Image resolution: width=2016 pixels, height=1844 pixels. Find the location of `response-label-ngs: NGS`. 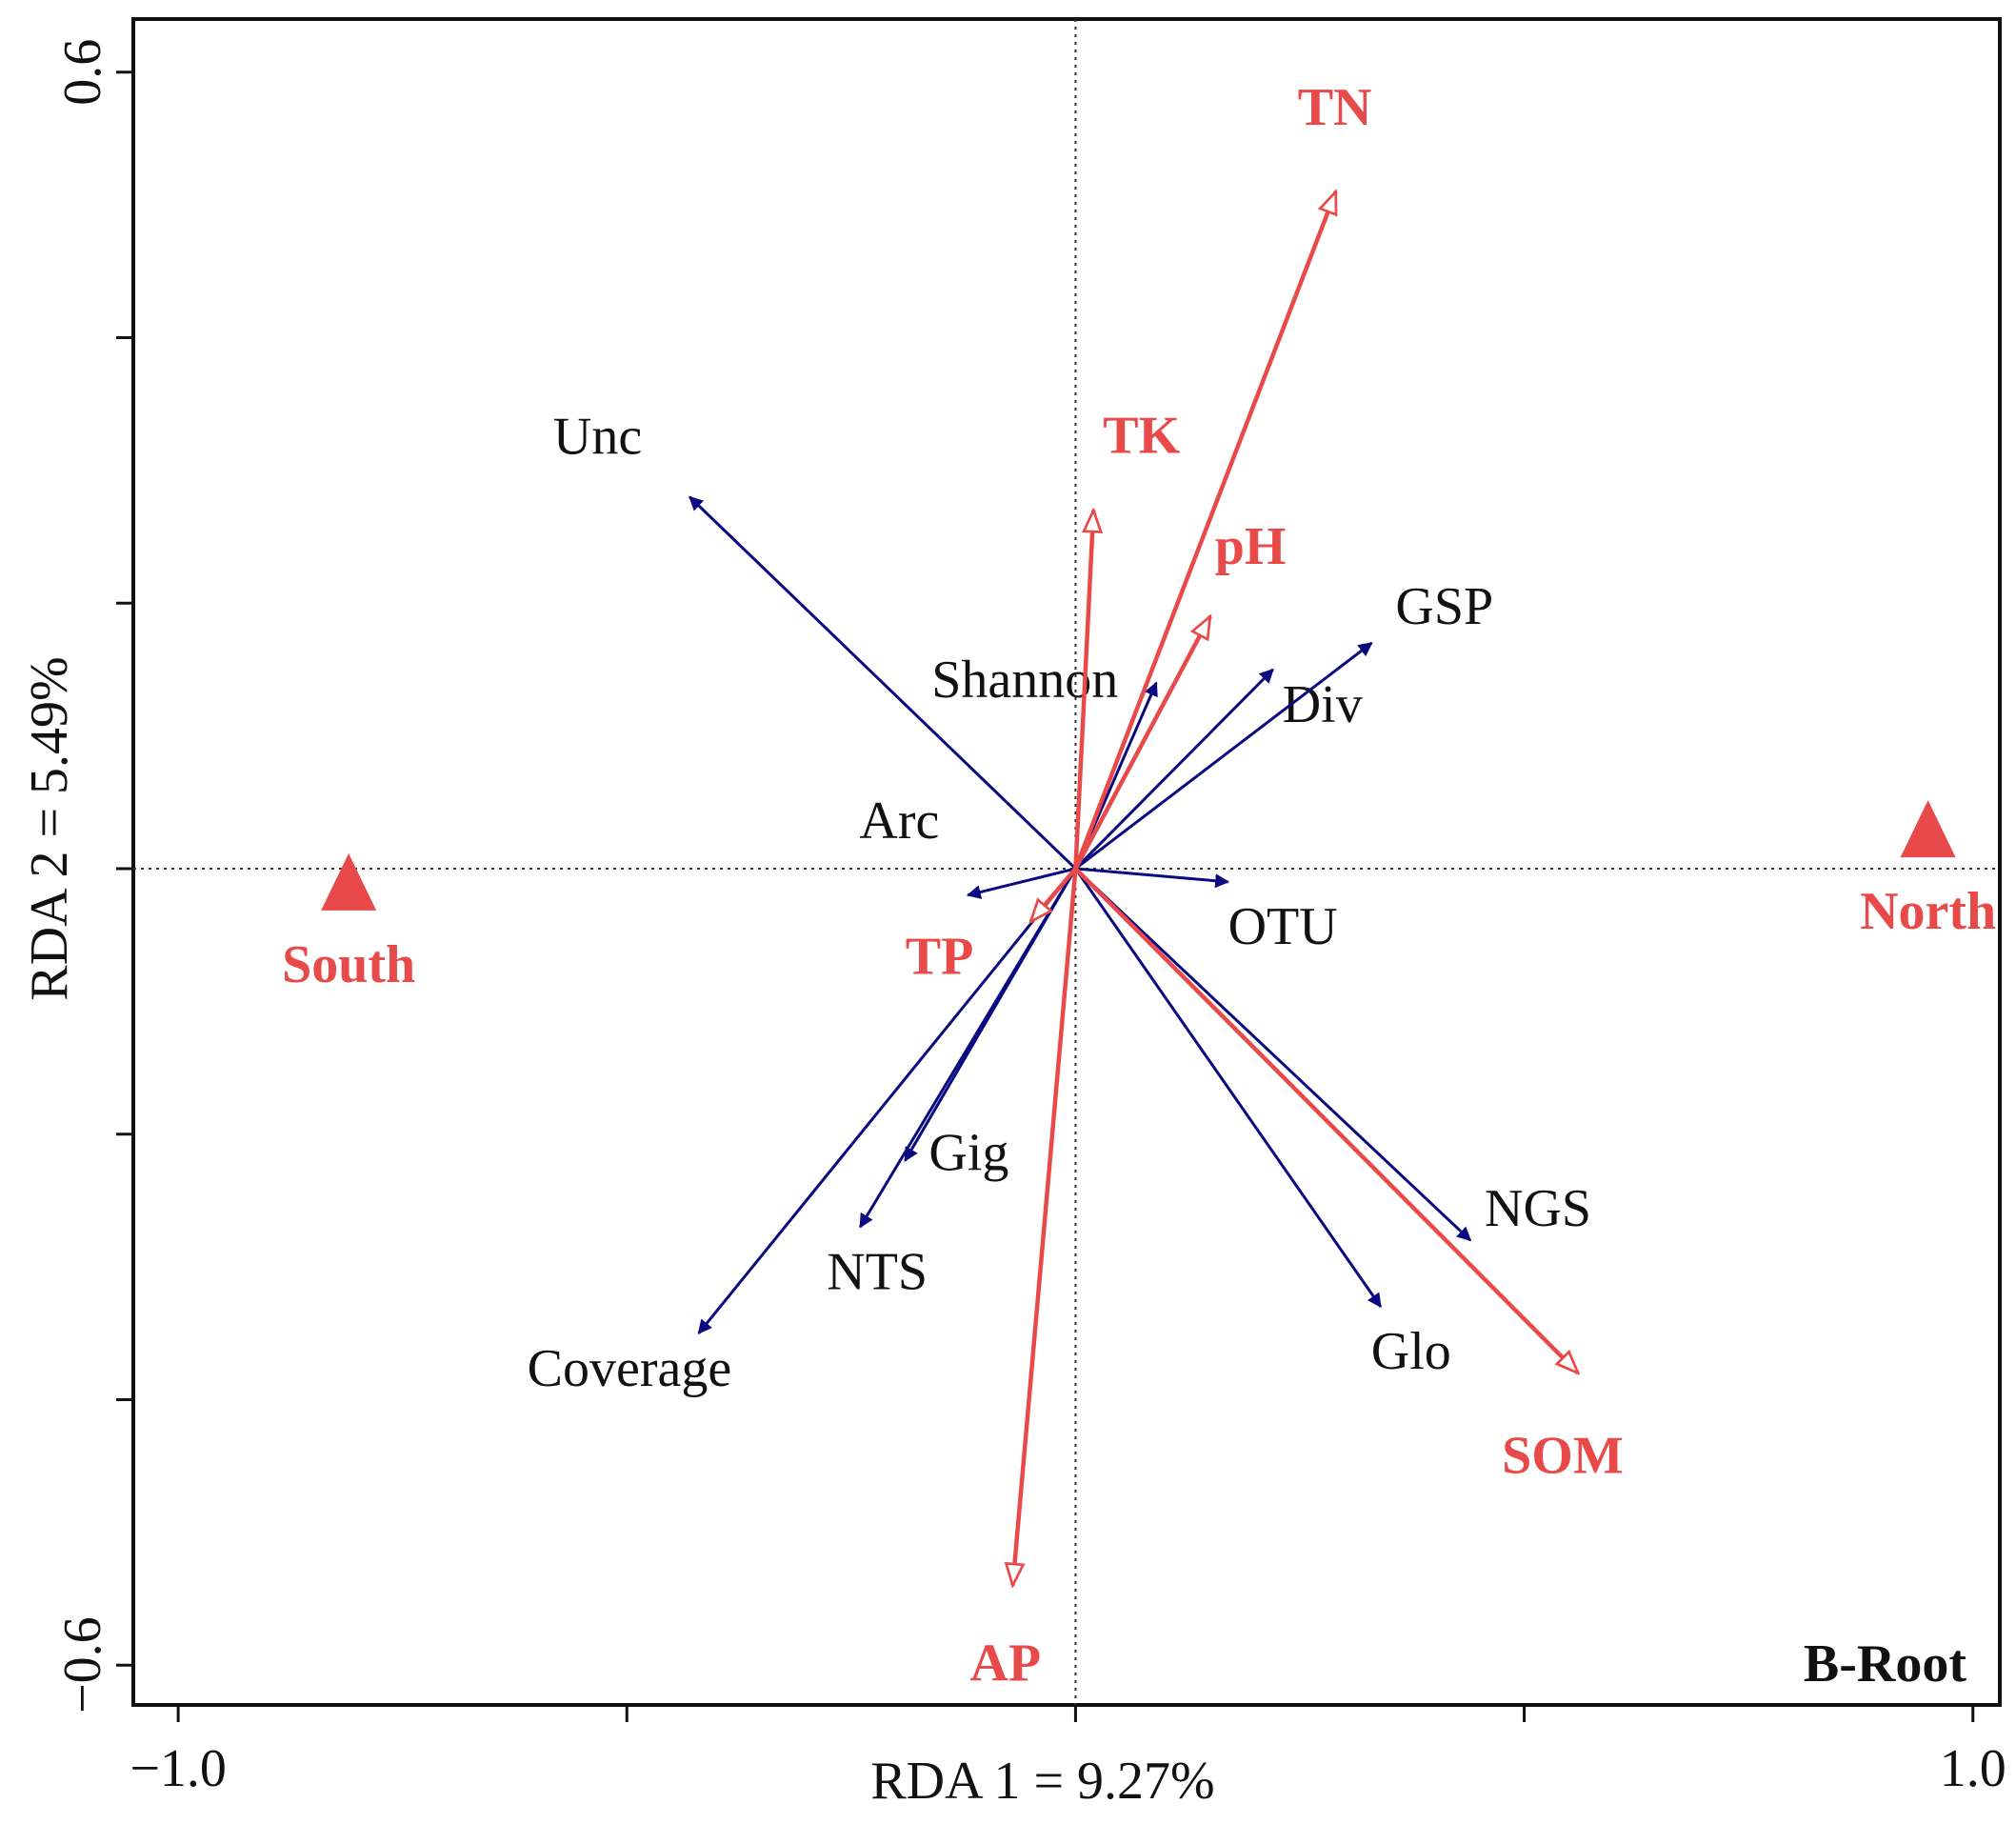

response-label-ngs: NGS is located at coordinates (1538, 1208).